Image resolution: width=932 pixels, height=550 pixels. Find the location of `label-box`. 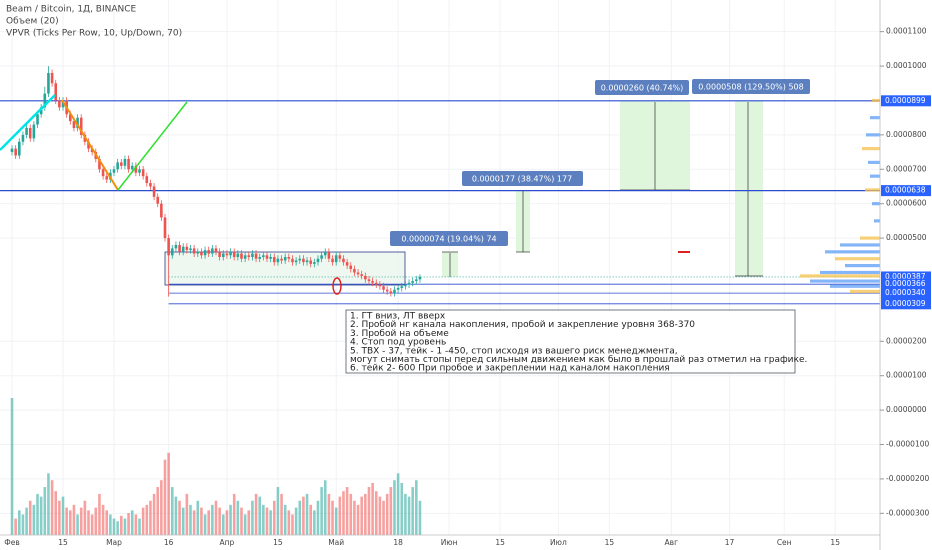

label-box is located at coordinates (642, 87).